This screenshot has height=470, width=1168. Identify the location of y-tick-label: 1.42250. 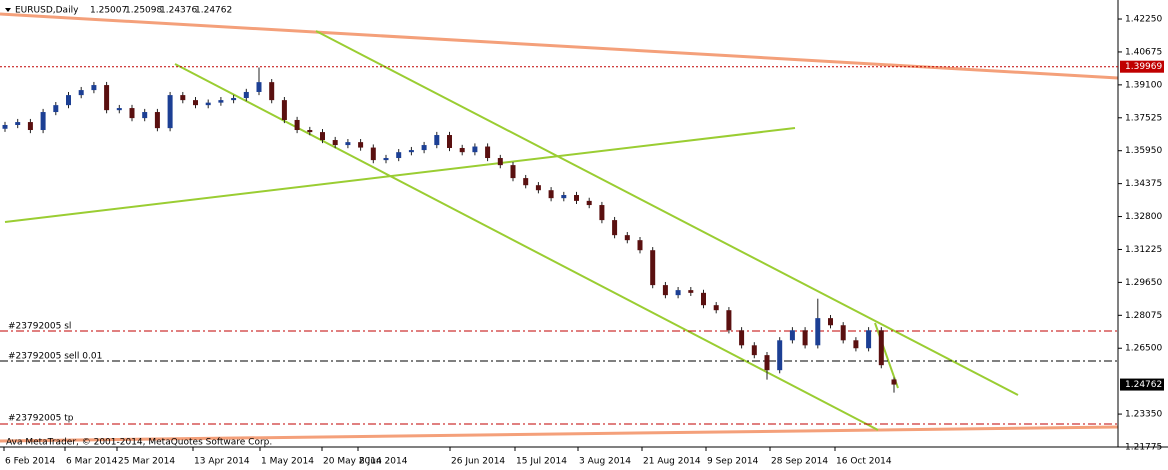
(1143, 20).